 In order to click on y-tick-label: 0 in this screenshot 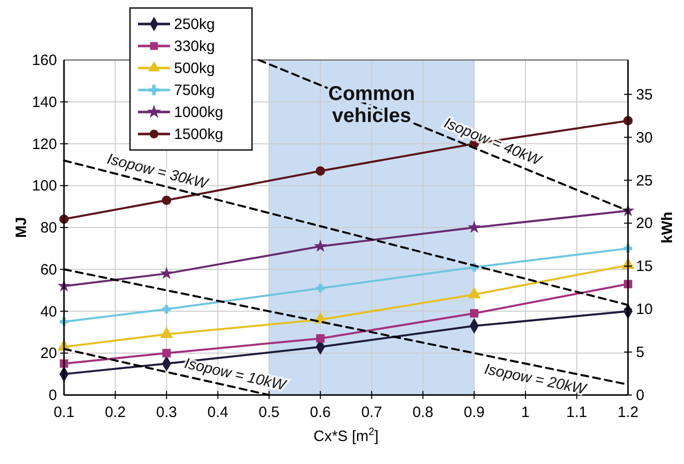, I will do `click(52, 395)`.